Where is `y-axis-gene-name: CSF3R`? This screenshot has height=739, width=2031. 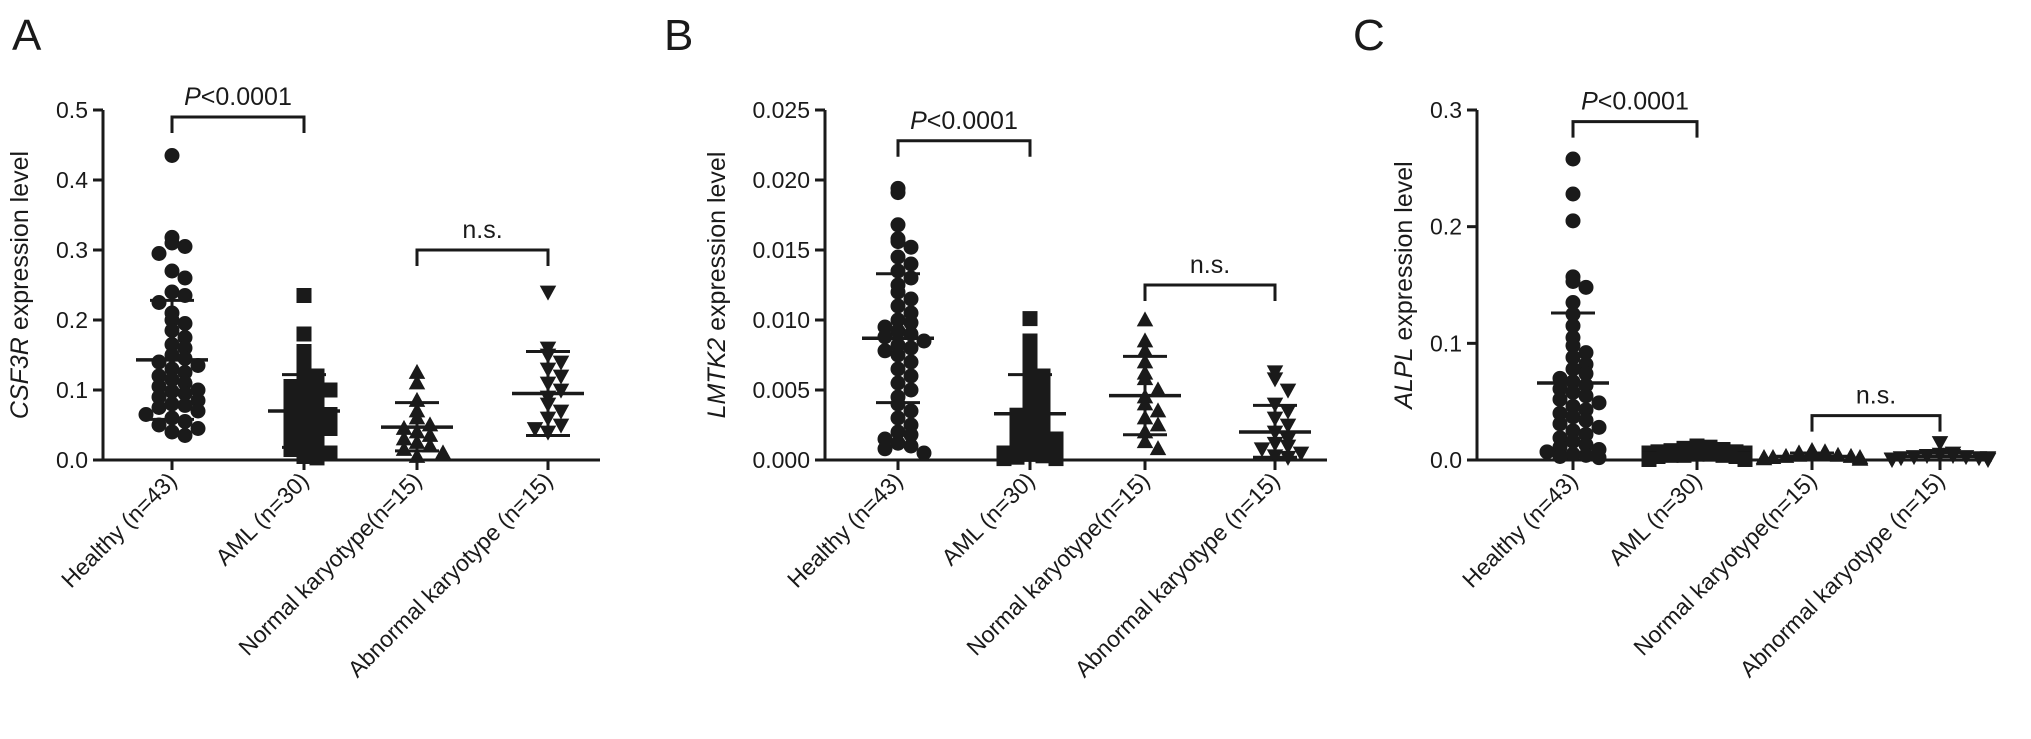 y-axis-gene-name: CSF3R is located at coordinates (20, 378).